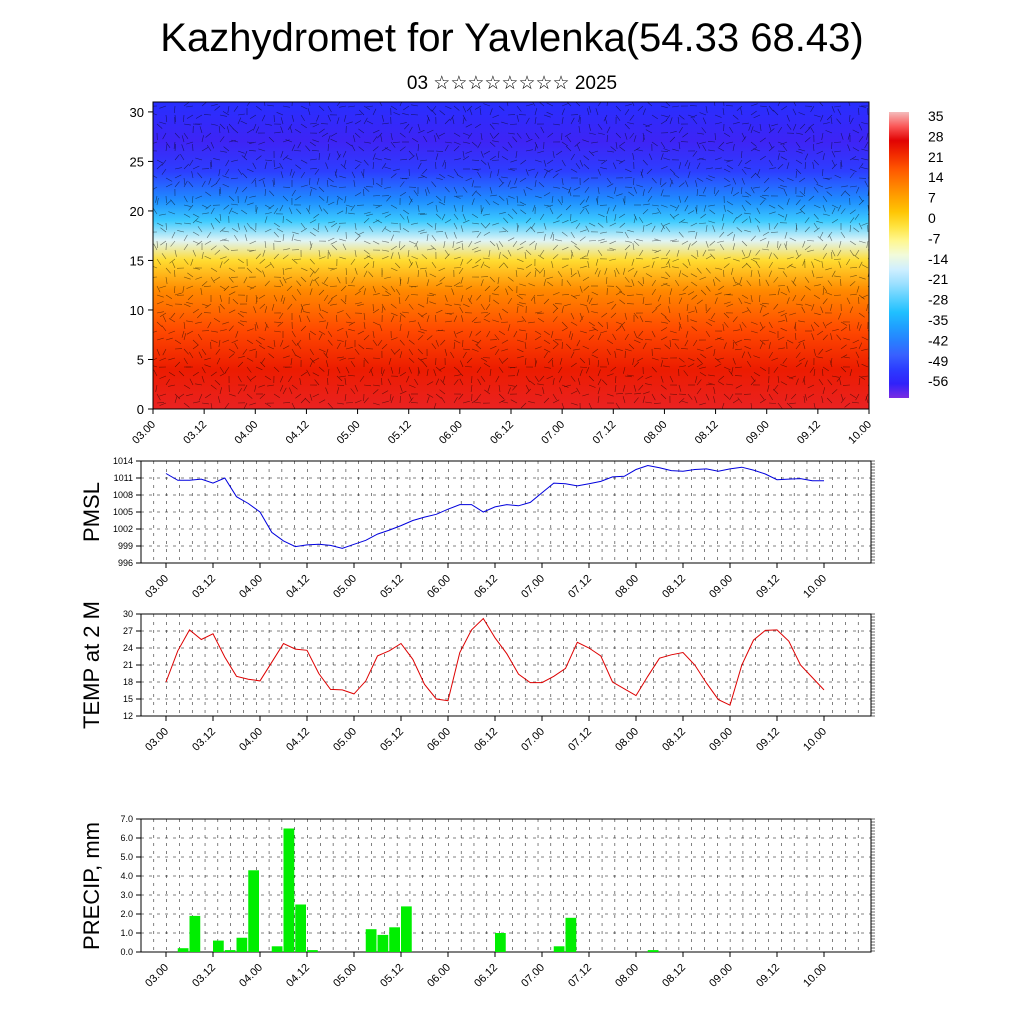 This screenshot has width=1024, height=1024. Describe the element at coordinates (128, 682) in the screenshot. I see `y-tick-label: 18` at that location.